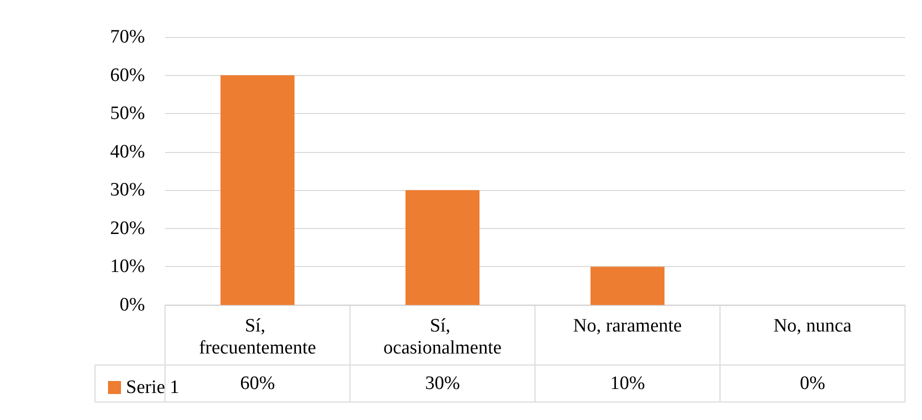 The height and width of the screenshot is (420, 922). Describe the element at coordinates (813, 383) in the screenshot. I see `data-label: 0%` at that location.